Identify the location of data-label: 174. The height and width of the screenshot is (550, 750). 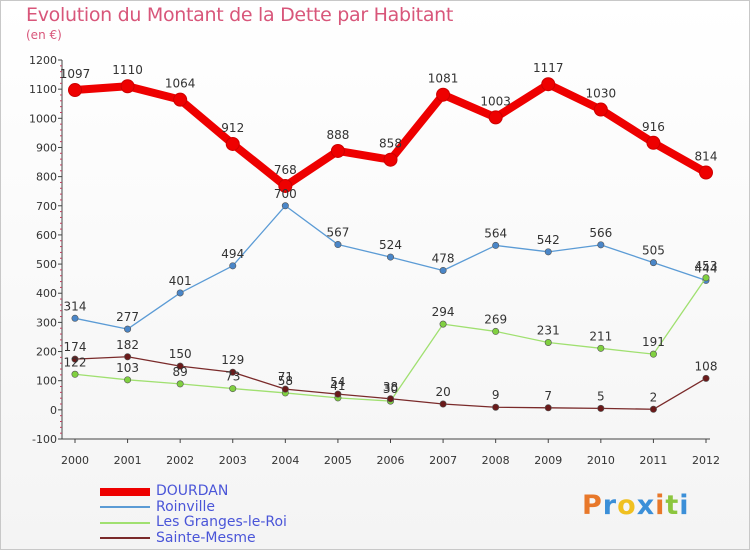
(75, 347).